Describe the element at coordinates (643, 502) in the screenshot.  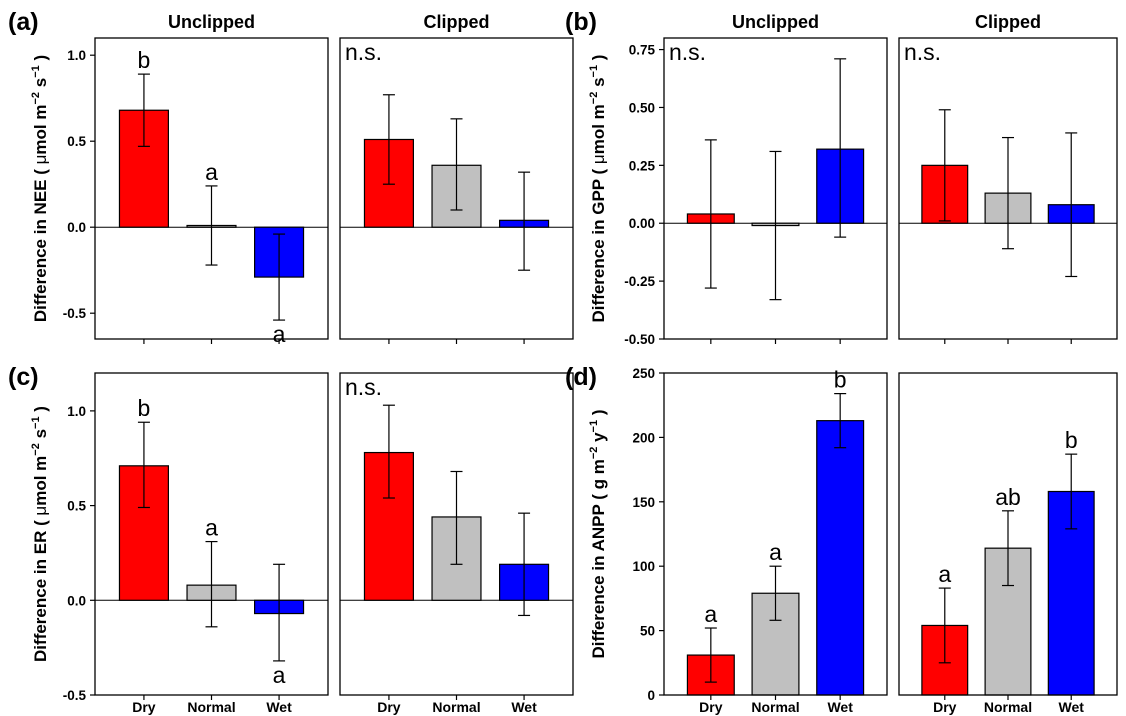
I see `y-tick-label: 150` at that location.